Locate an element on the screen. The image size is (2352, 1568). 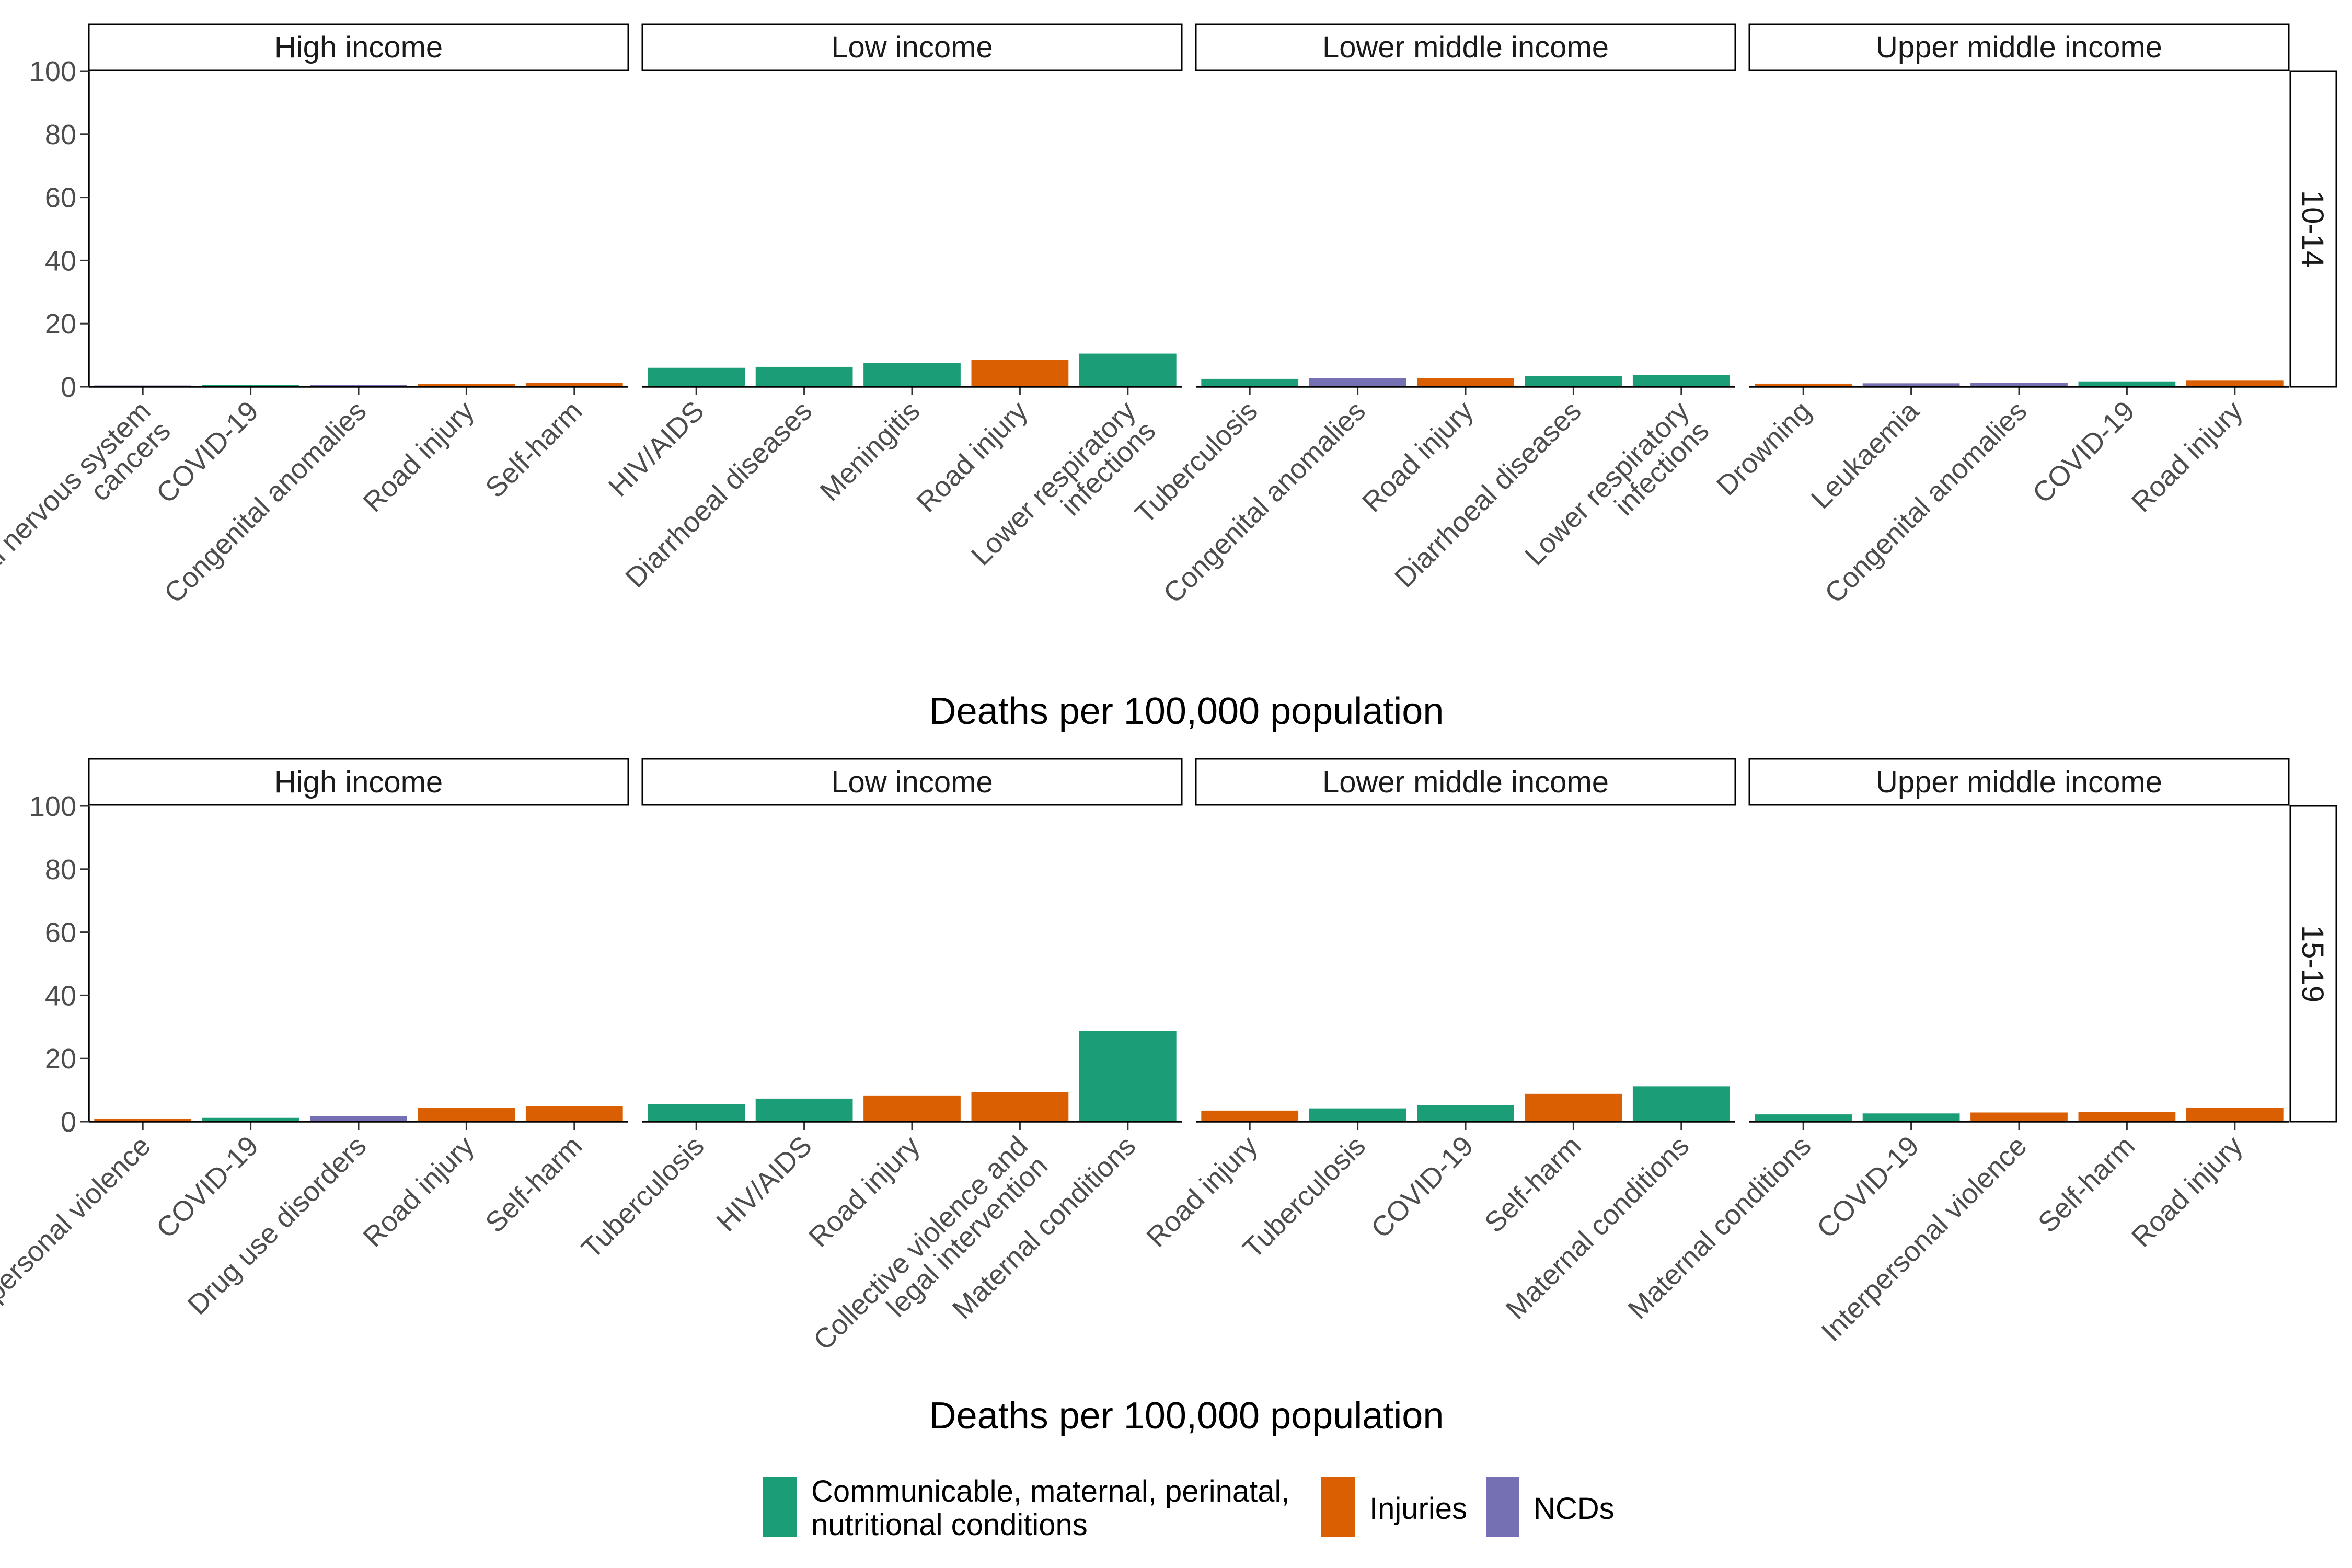
y-tick-label: 60 is located at coordinates (60, 933).